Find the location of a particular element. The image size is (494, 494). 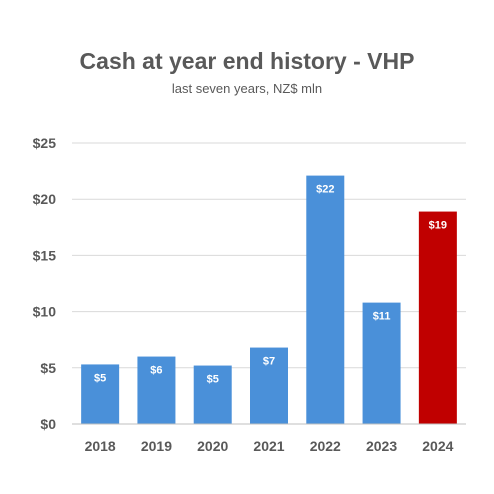

y-tick-label: $25 is located at coordinates (45, 143).